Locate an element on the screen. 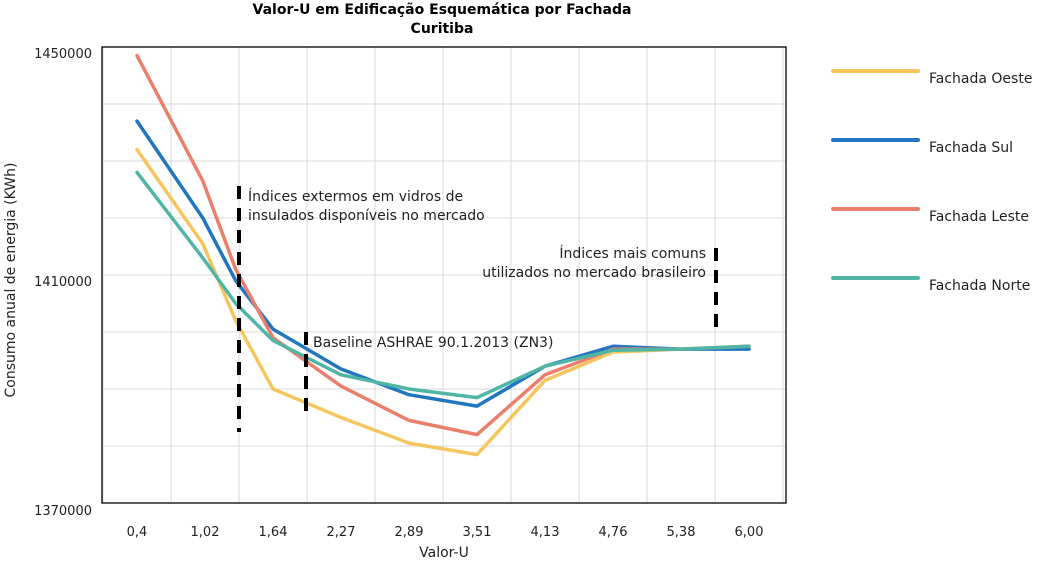 Image resolution: width=1038 pixels, height=566 pixels. x-tick-label: 3,51 is located at coordinates (477, 532).